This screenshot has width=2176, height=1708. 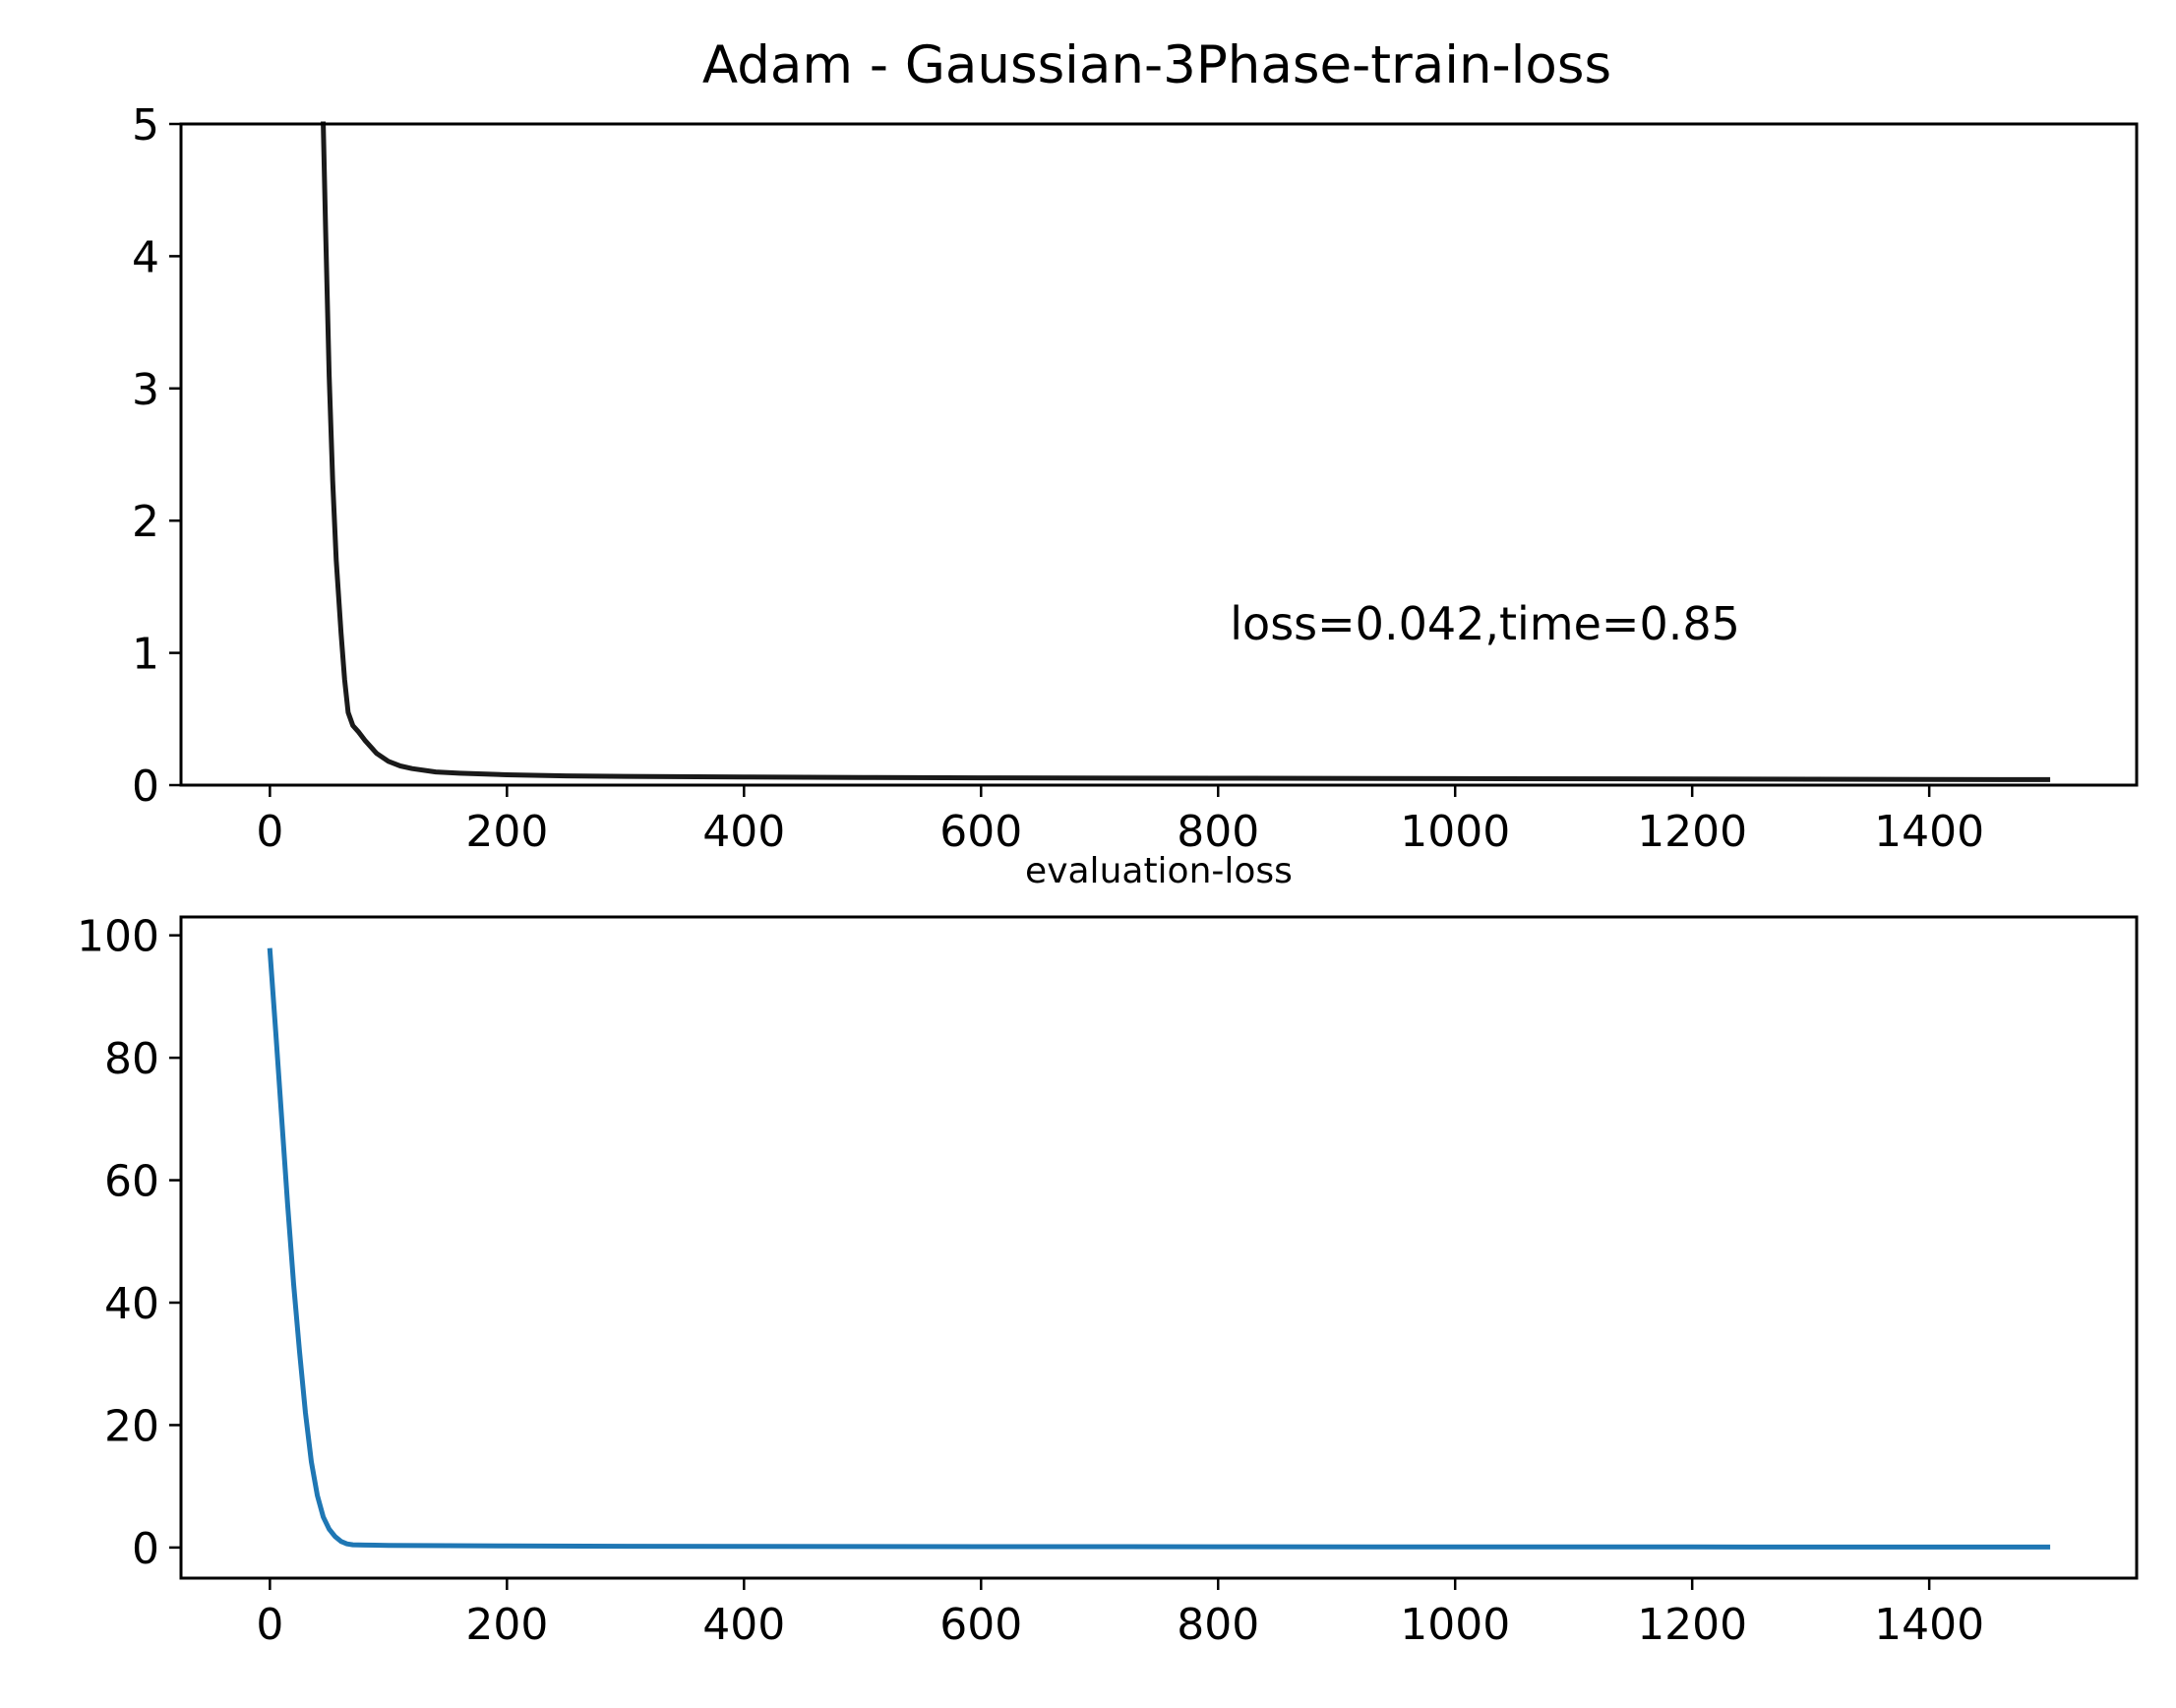 I want to click on evaluation-loss-title: evaluation-loss, so click(x=1159, y=871).